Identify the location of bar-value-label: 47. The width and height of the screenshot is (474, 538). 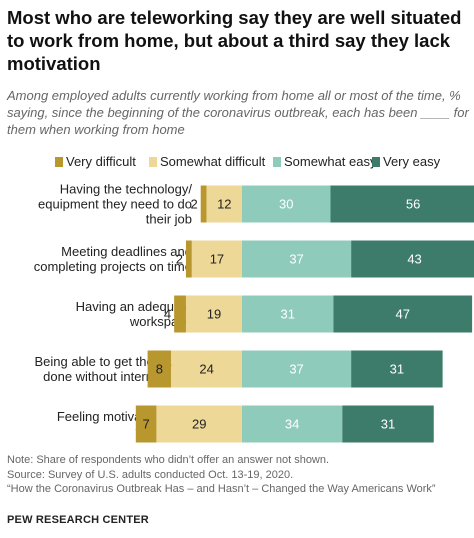
(403, 314).